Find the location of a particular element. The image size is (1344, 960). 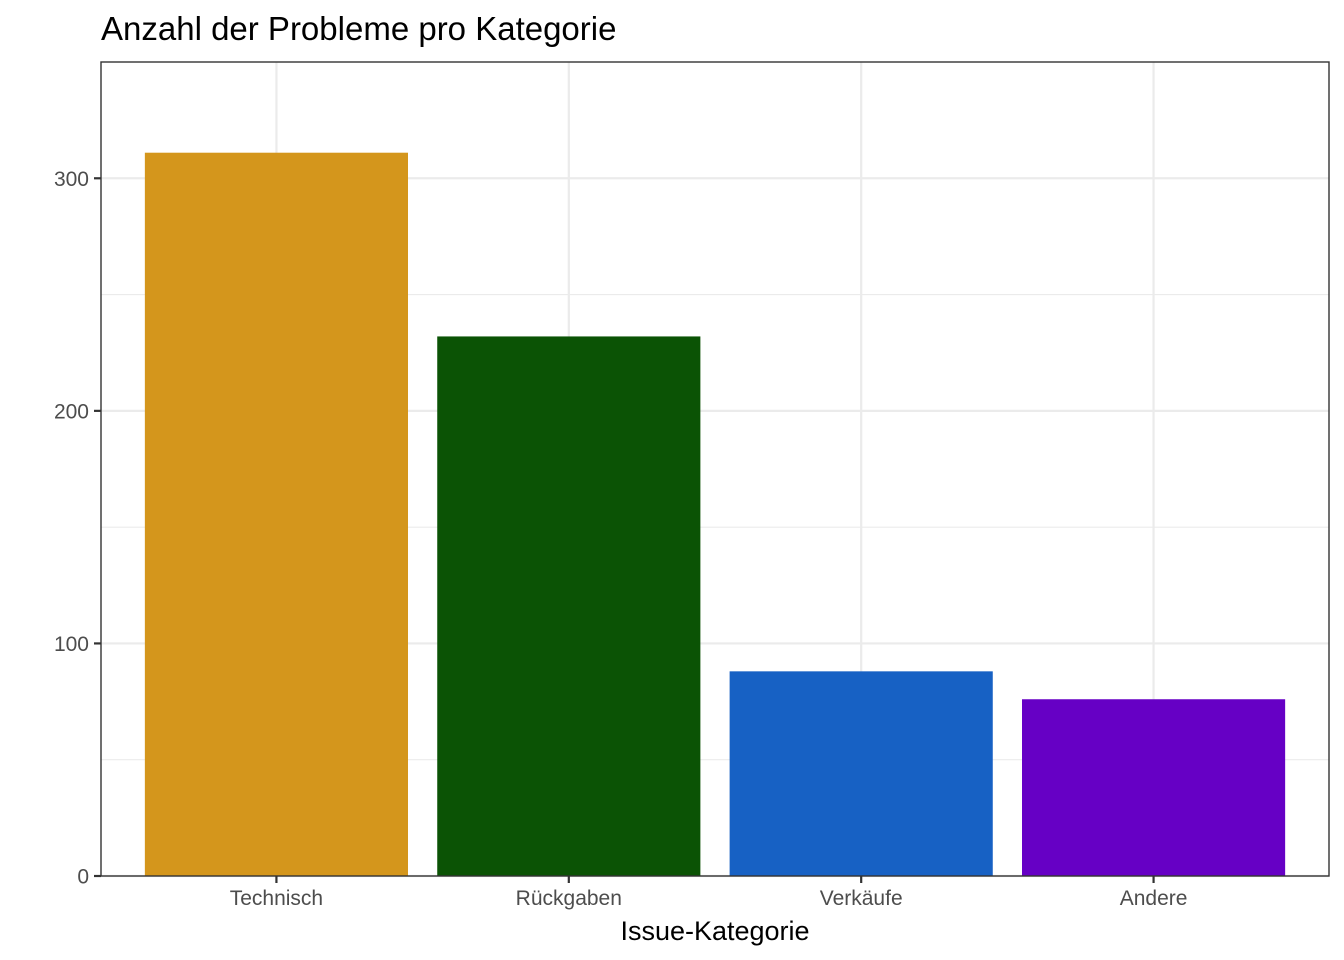

bar-technisch is located at coordinates (276, 514).